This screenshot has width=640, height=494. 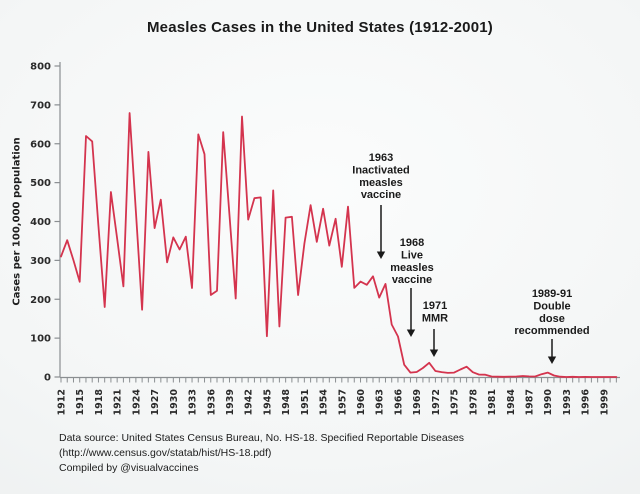 What do you see at coordinates (40, 105) in the screenshot?
I see `y-axis-tick-label: 700` at bounding box center [40, 105].